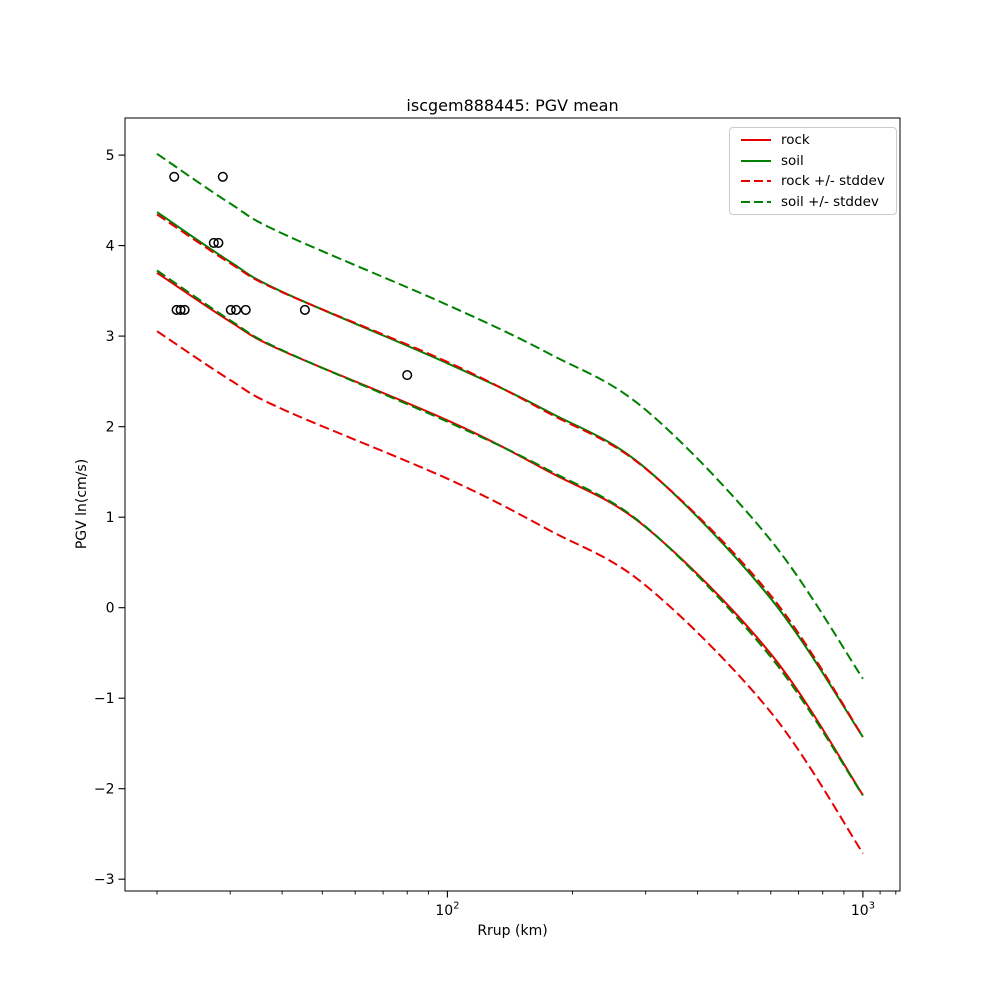 The height and width of the screenshot is (1000, 1000). I want to click on y-axis-tick-label: 0, so click(110, 609).